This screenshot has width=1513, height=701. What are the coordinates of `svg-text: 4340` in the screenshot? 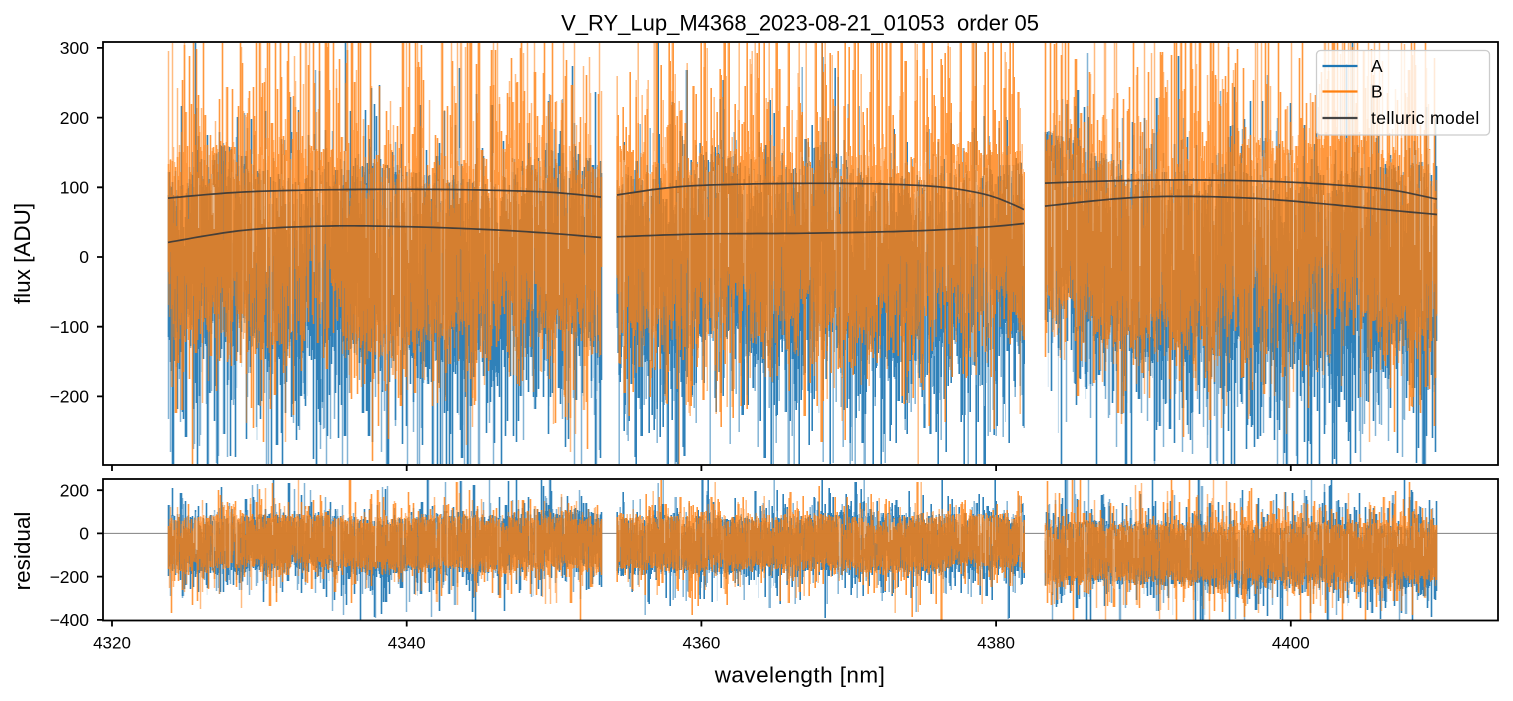 It's located at (407, 643).